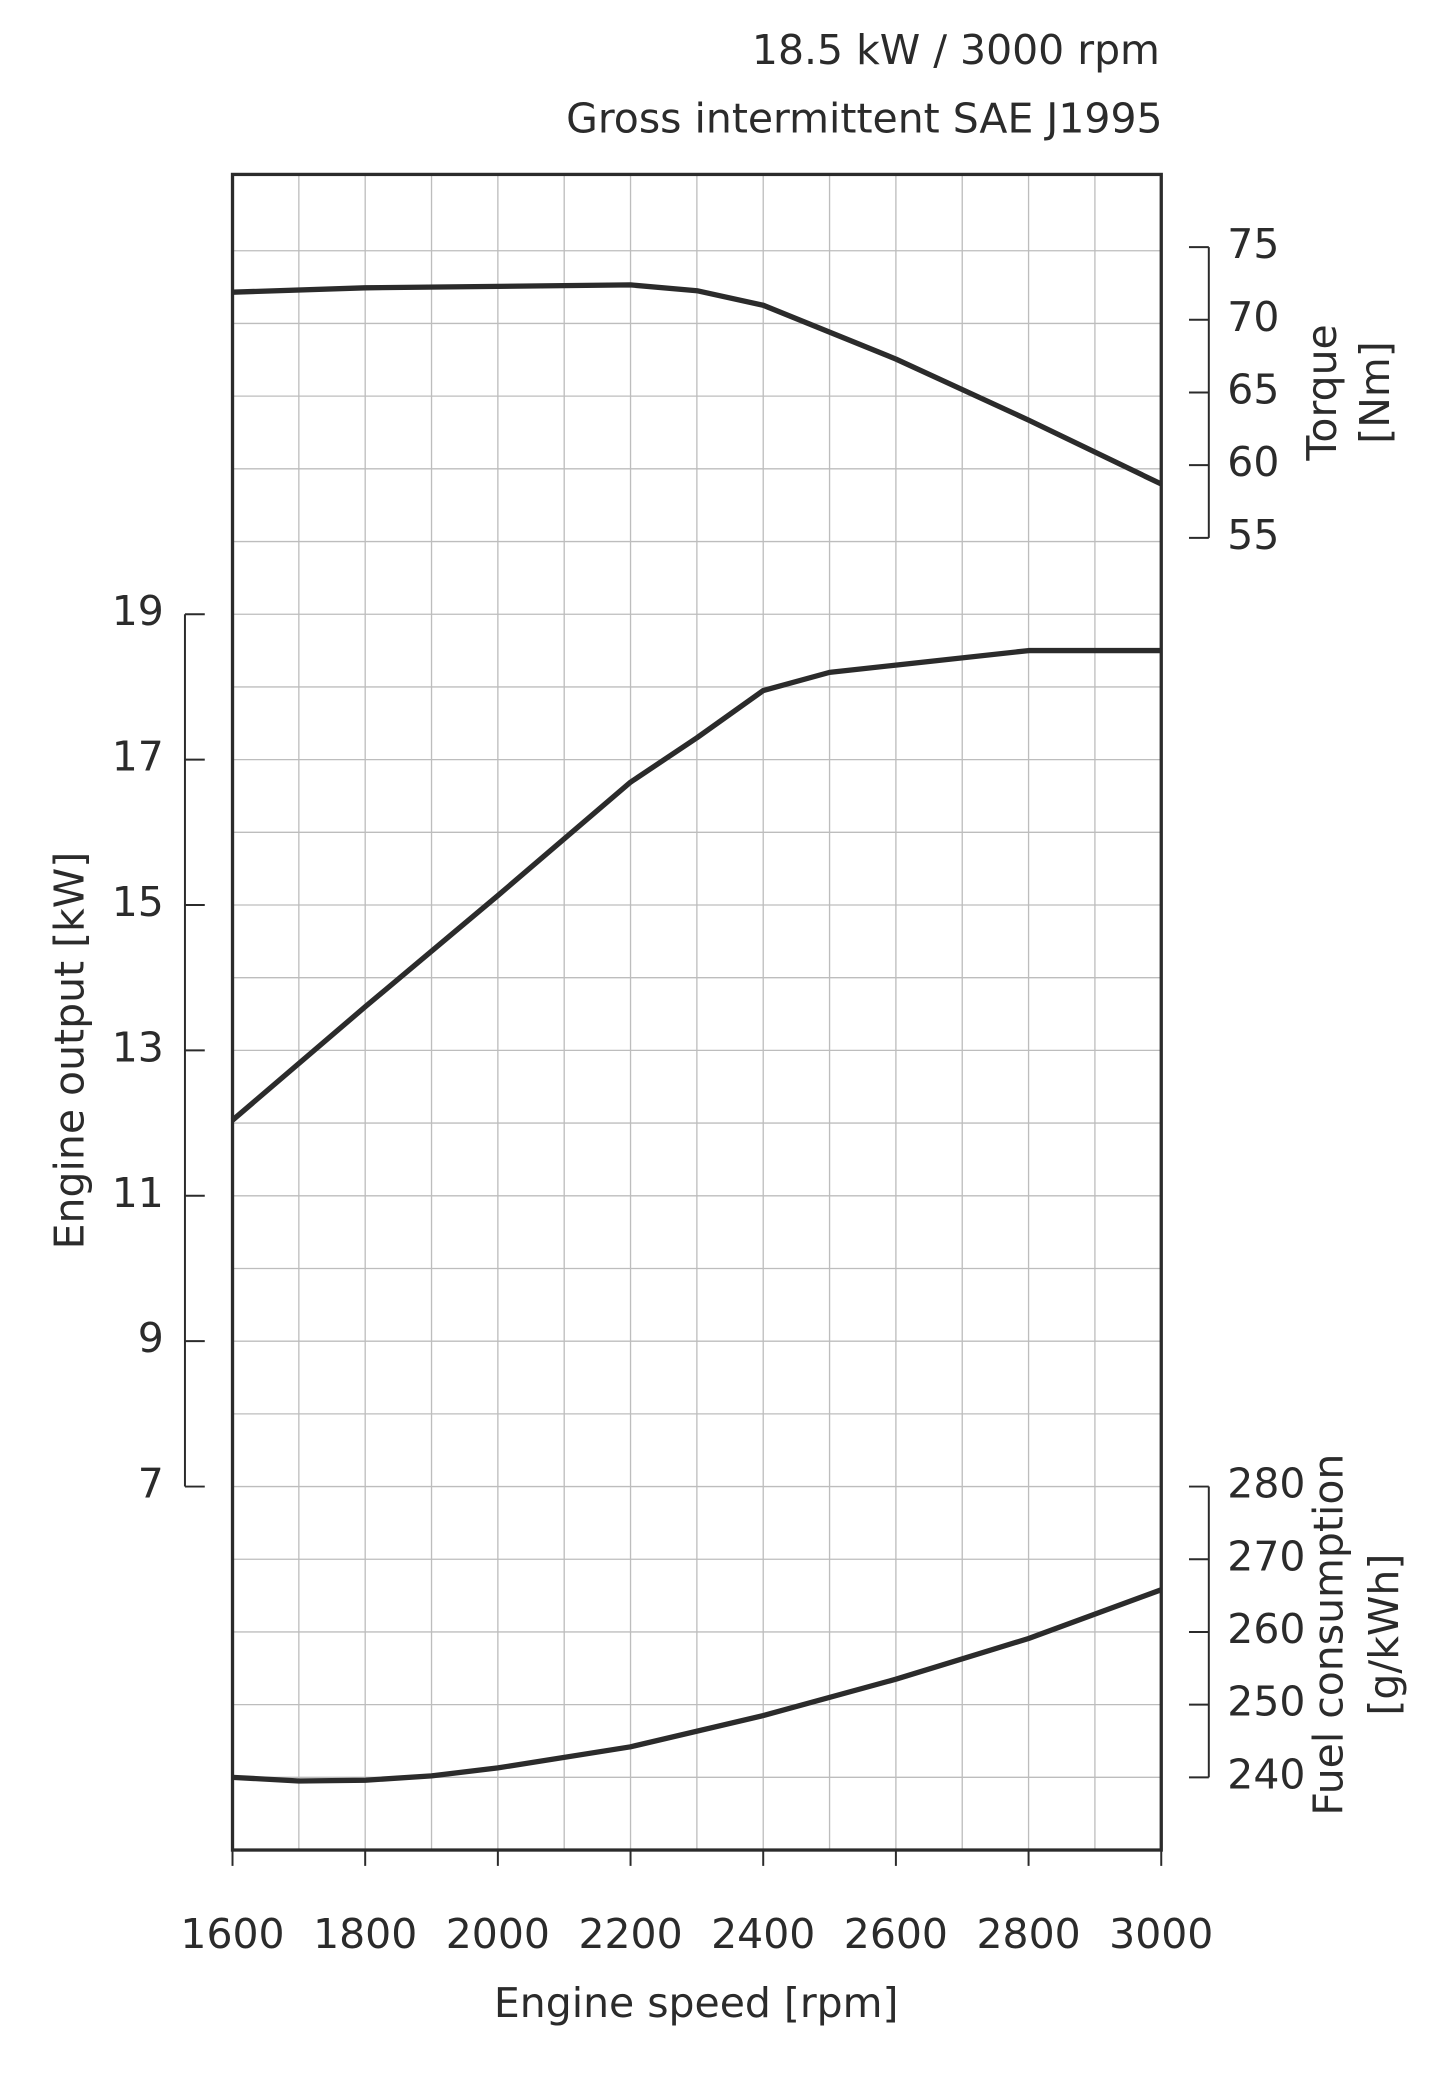 This screenshot has height=2076, width=1440. What do you see at coordinates (1253, 317) in the screenshot?
I see `y2-tick-label: 70` at bounding box center [1253, 317].